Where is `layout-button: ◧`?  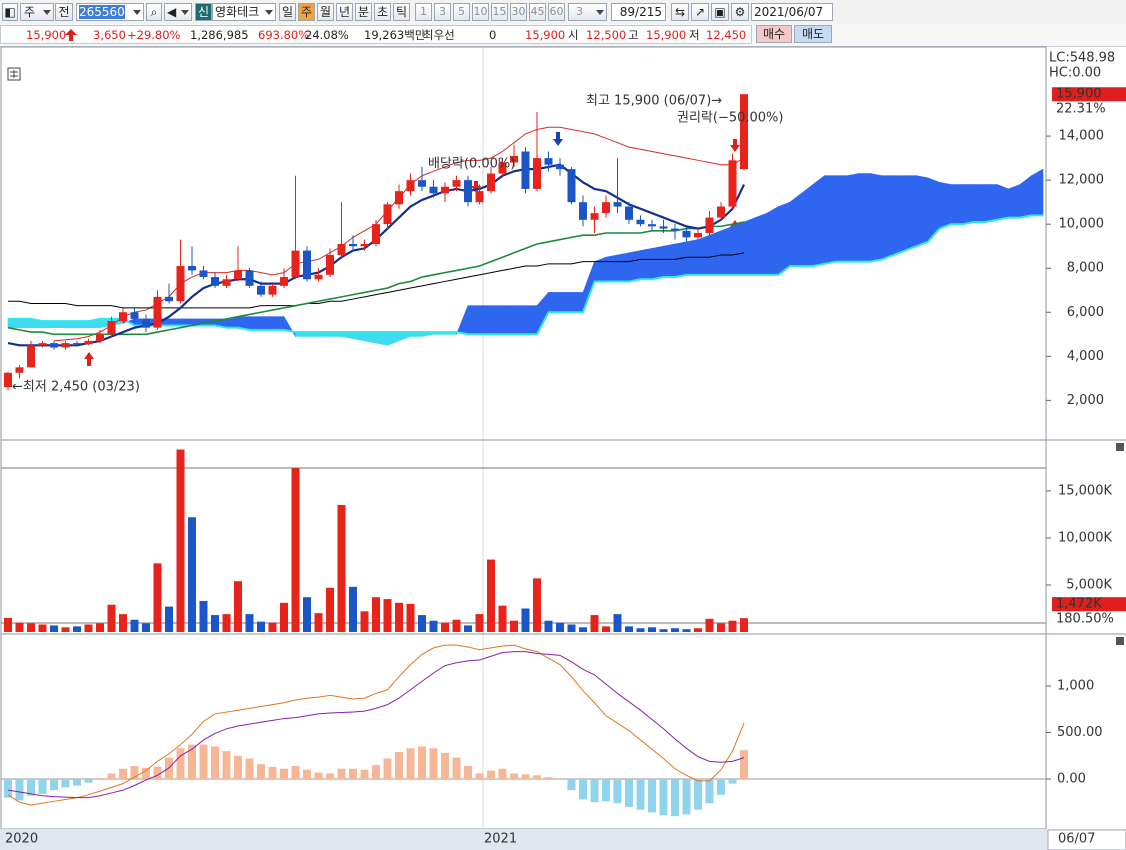 layout-button: ◧ is located at coordinates (10, 12).